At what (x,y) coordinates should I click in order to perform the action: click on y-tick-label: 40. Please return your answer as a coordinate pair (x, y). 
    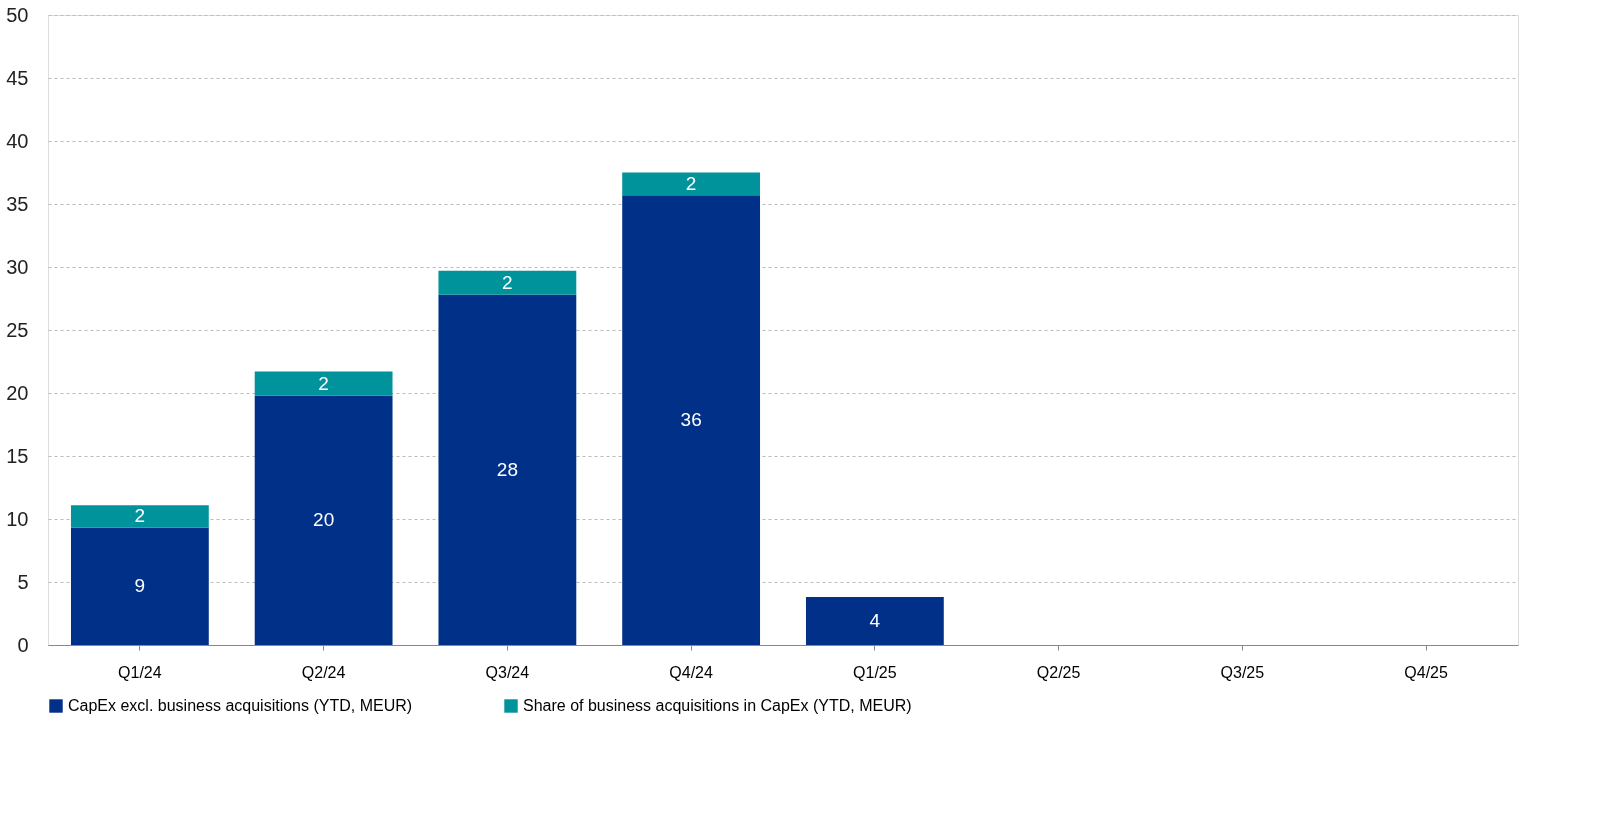
    Looking at the image, I should click on (17, 140).